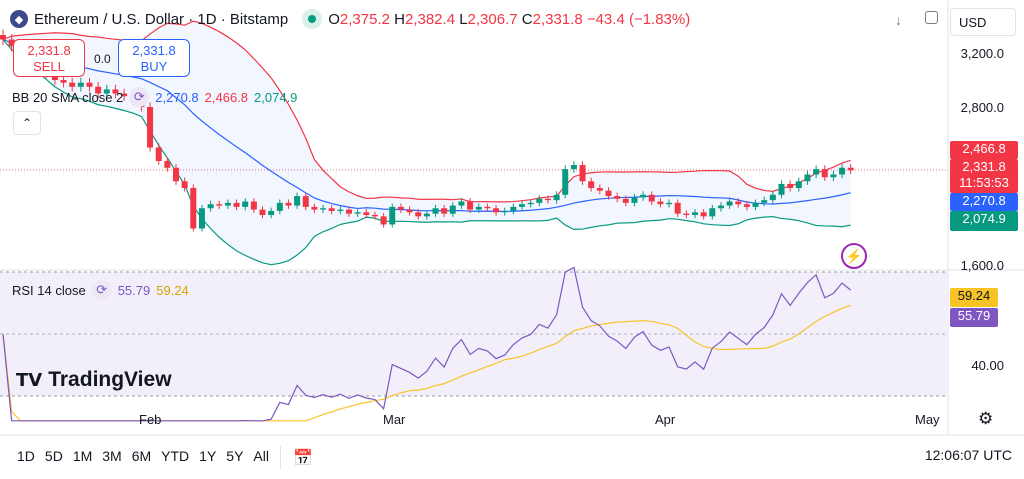 This screenshot has width=1024, height=479. Describe the element at coordinates (984, 221) in the screenshot. I see `lower-band-tag: 2,074.9` at that location.